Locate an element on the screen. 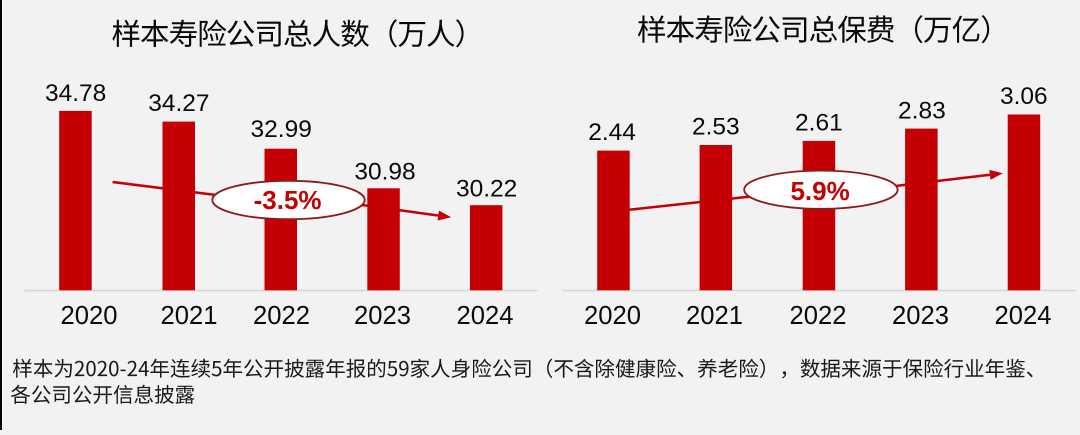 The image size is (1080, 435). svg-text: 30.98 is located at coordinates (384, 172).